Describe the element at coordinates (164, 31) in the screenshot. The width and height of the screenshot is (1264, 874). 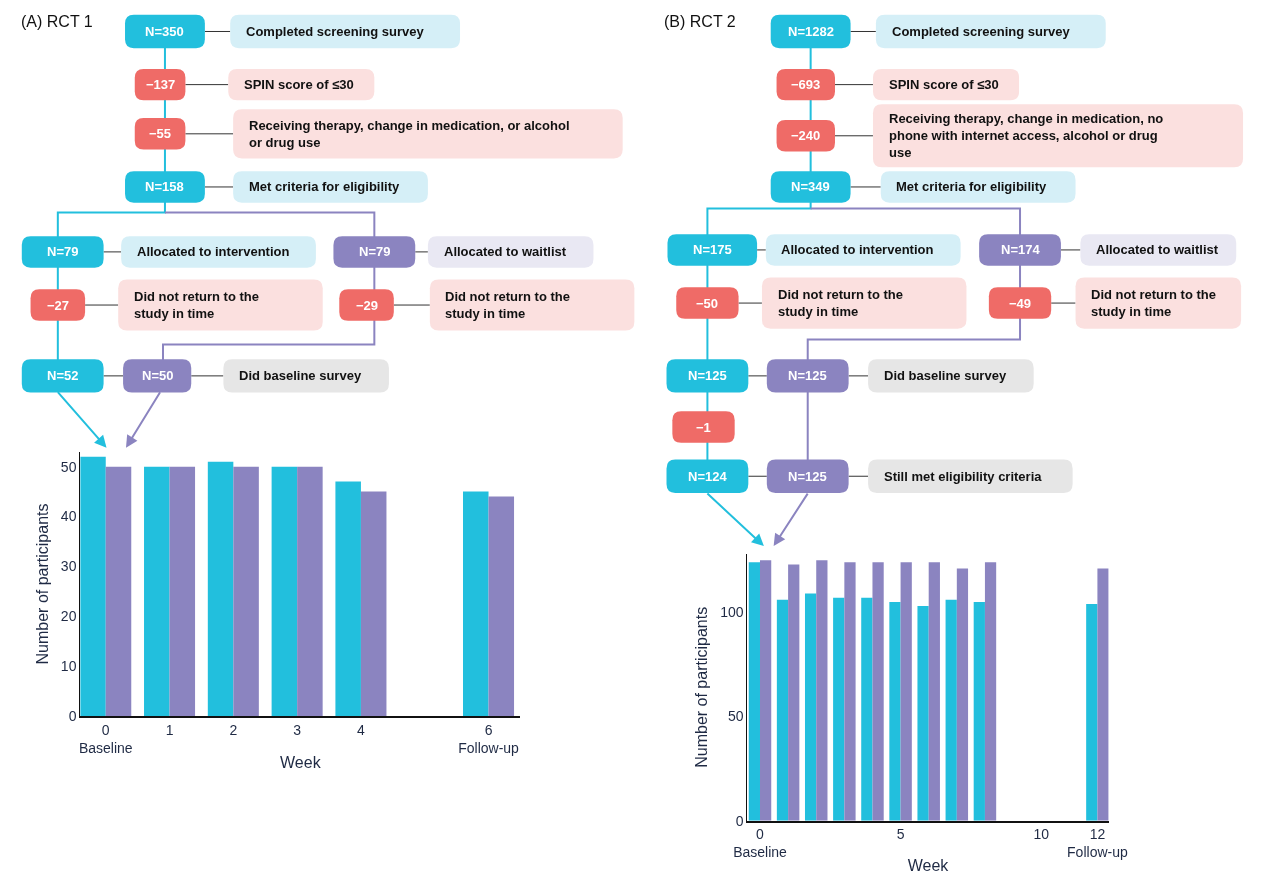
I see `text: N=350` at that location.